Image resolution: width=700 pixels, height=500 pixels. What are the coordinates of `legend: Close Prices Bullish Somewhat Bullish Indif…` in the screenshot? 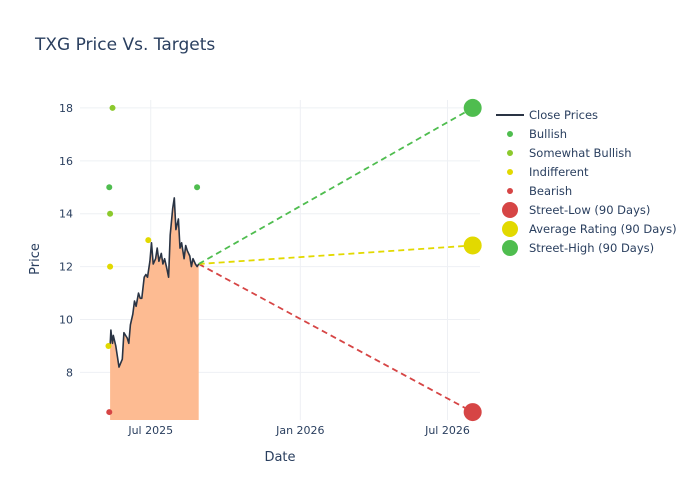 It's located at (586, 182).